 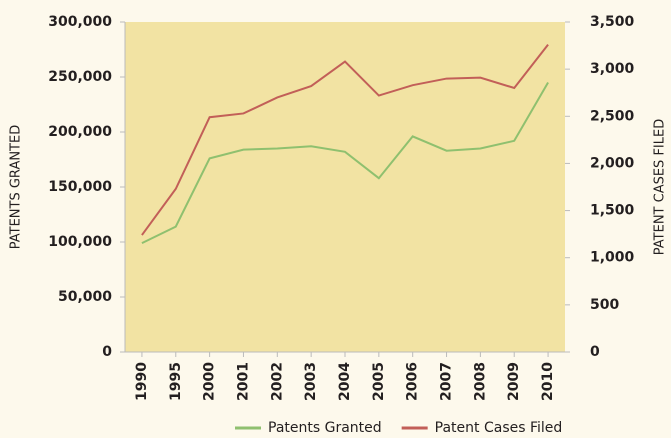 I want to click on x-tick-label: 2006, so click(x=413, y=381).